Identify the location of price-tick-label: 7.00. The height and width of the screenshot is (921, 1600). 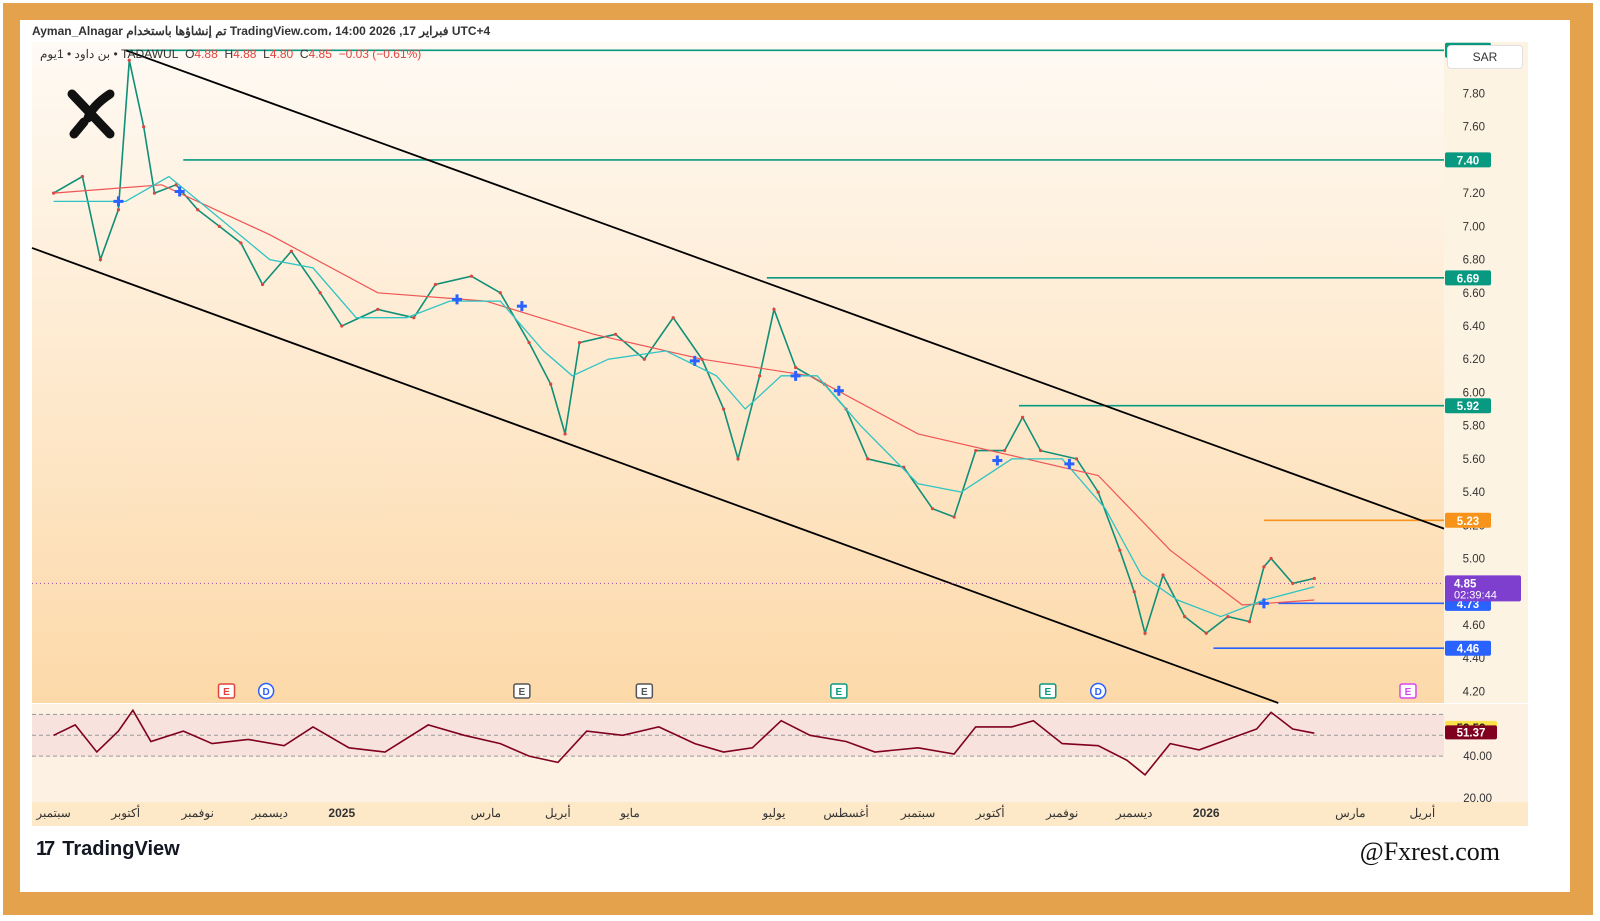
(1474, 227).